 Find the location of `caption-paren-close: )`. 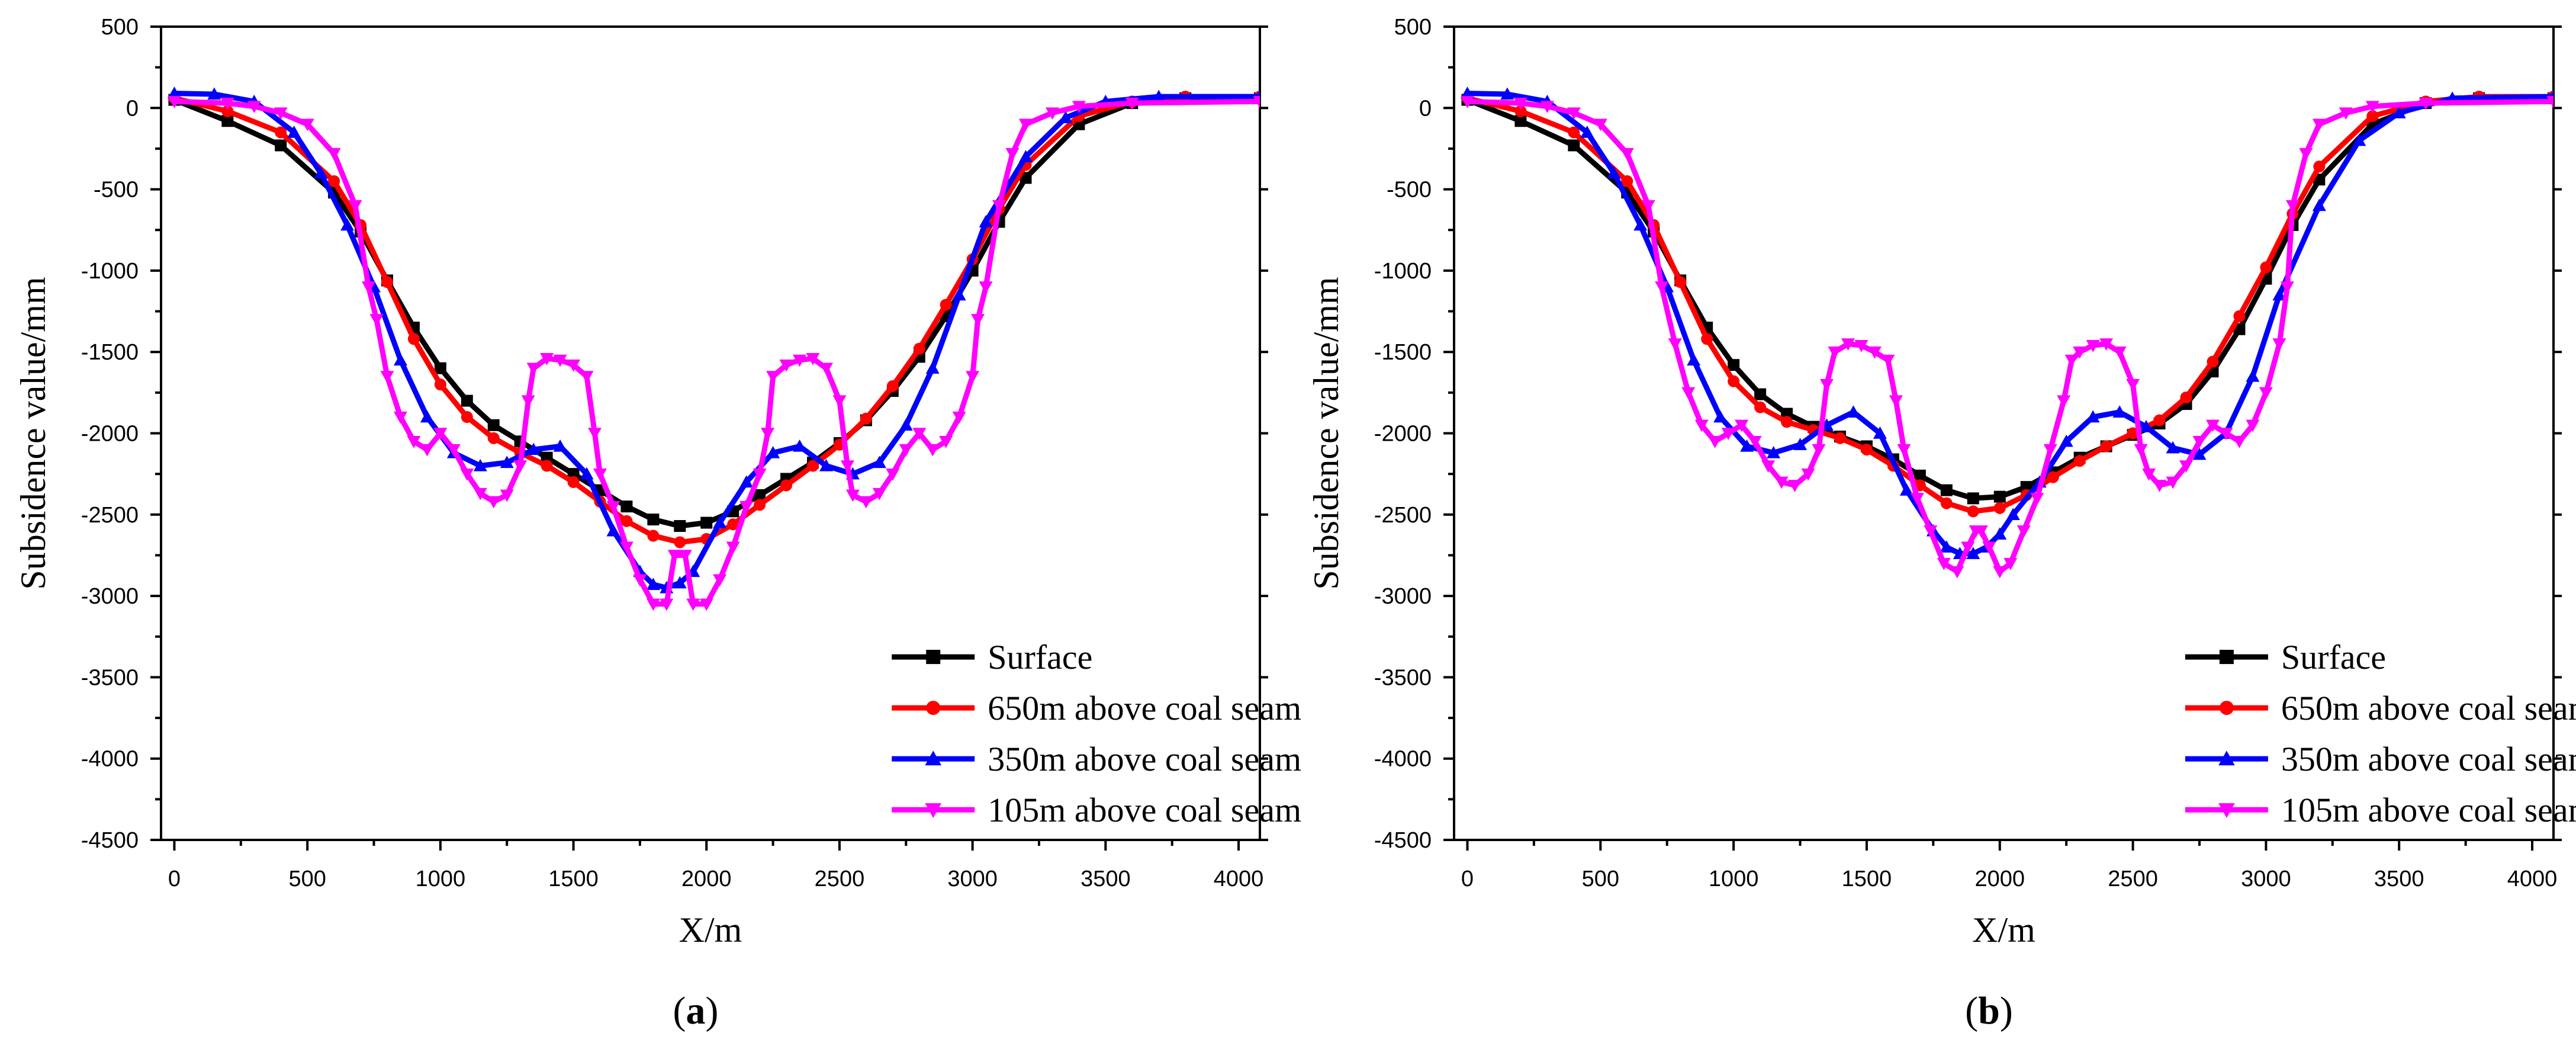

caption-paren-close: ) is located at coordinates (712, 1011).